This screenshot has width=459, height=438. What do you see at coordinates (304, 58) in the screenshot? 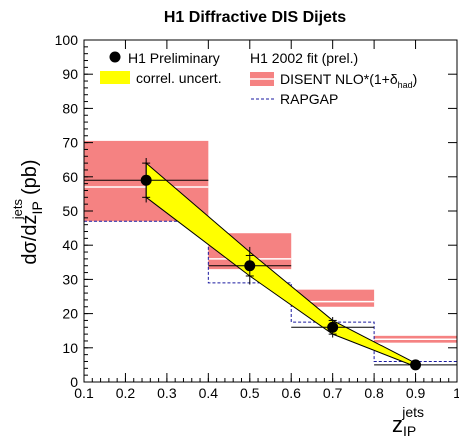
I see `legend-fit-header: H1 2002 fit (prel.)` at bounding box center [304, 58].